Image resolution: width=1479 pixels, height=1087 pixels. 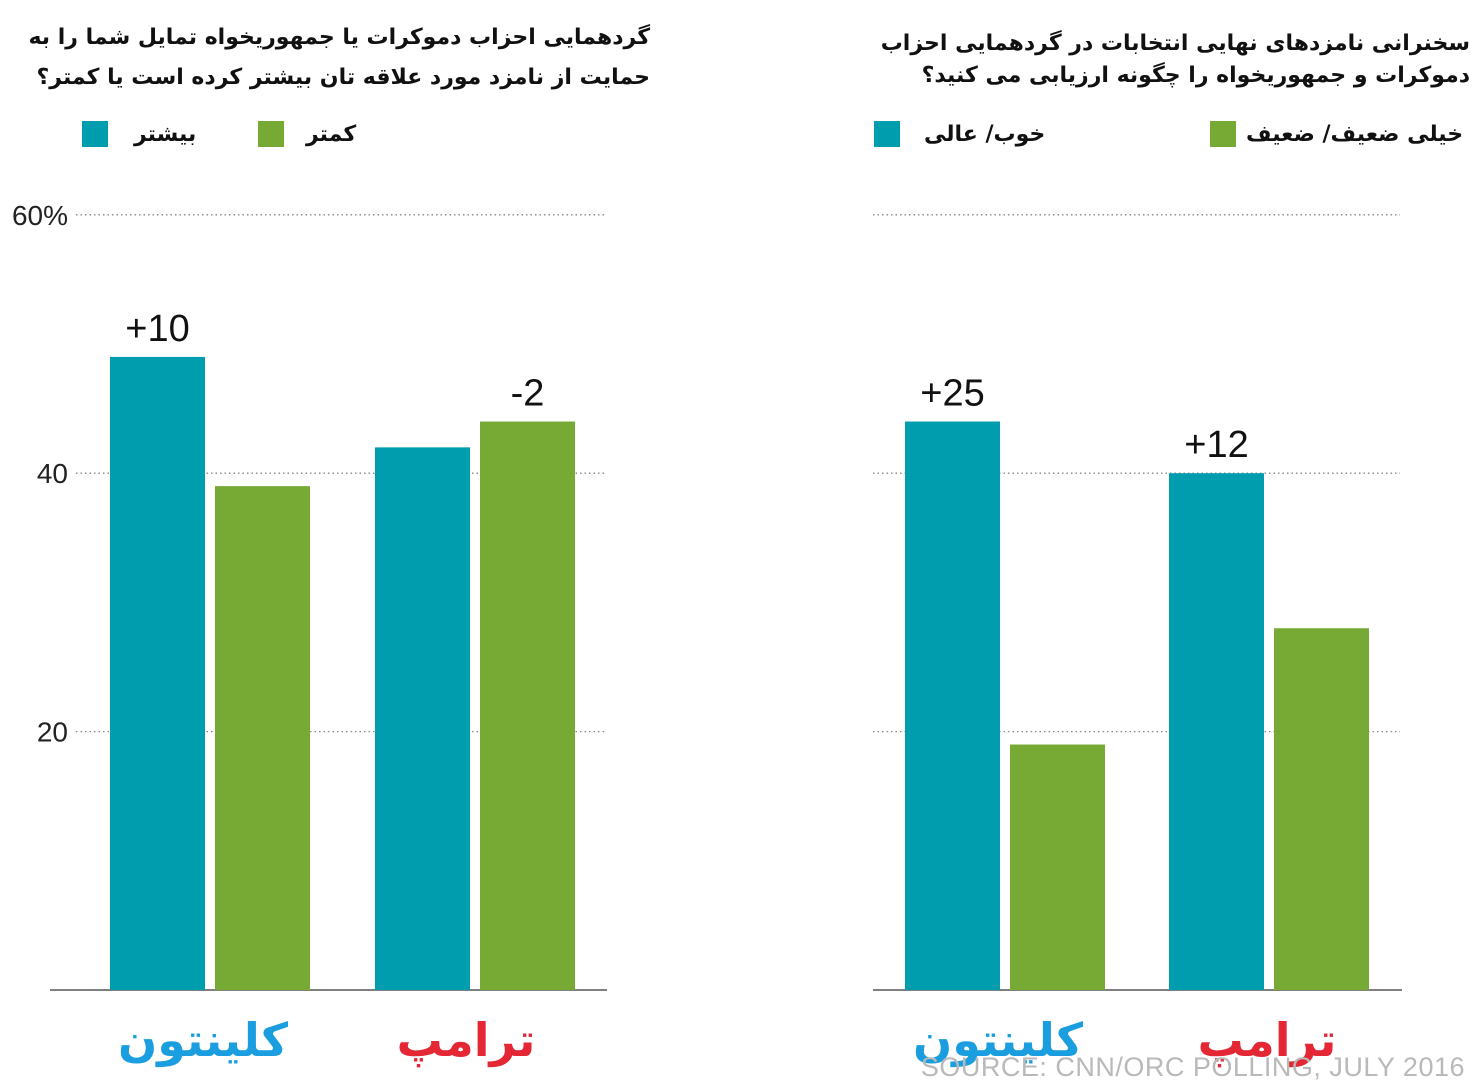 What do you see at coordinates (52, 473) in the screenshot?
I see `left-ytick-label: 40` at bounding box center [52, 473].